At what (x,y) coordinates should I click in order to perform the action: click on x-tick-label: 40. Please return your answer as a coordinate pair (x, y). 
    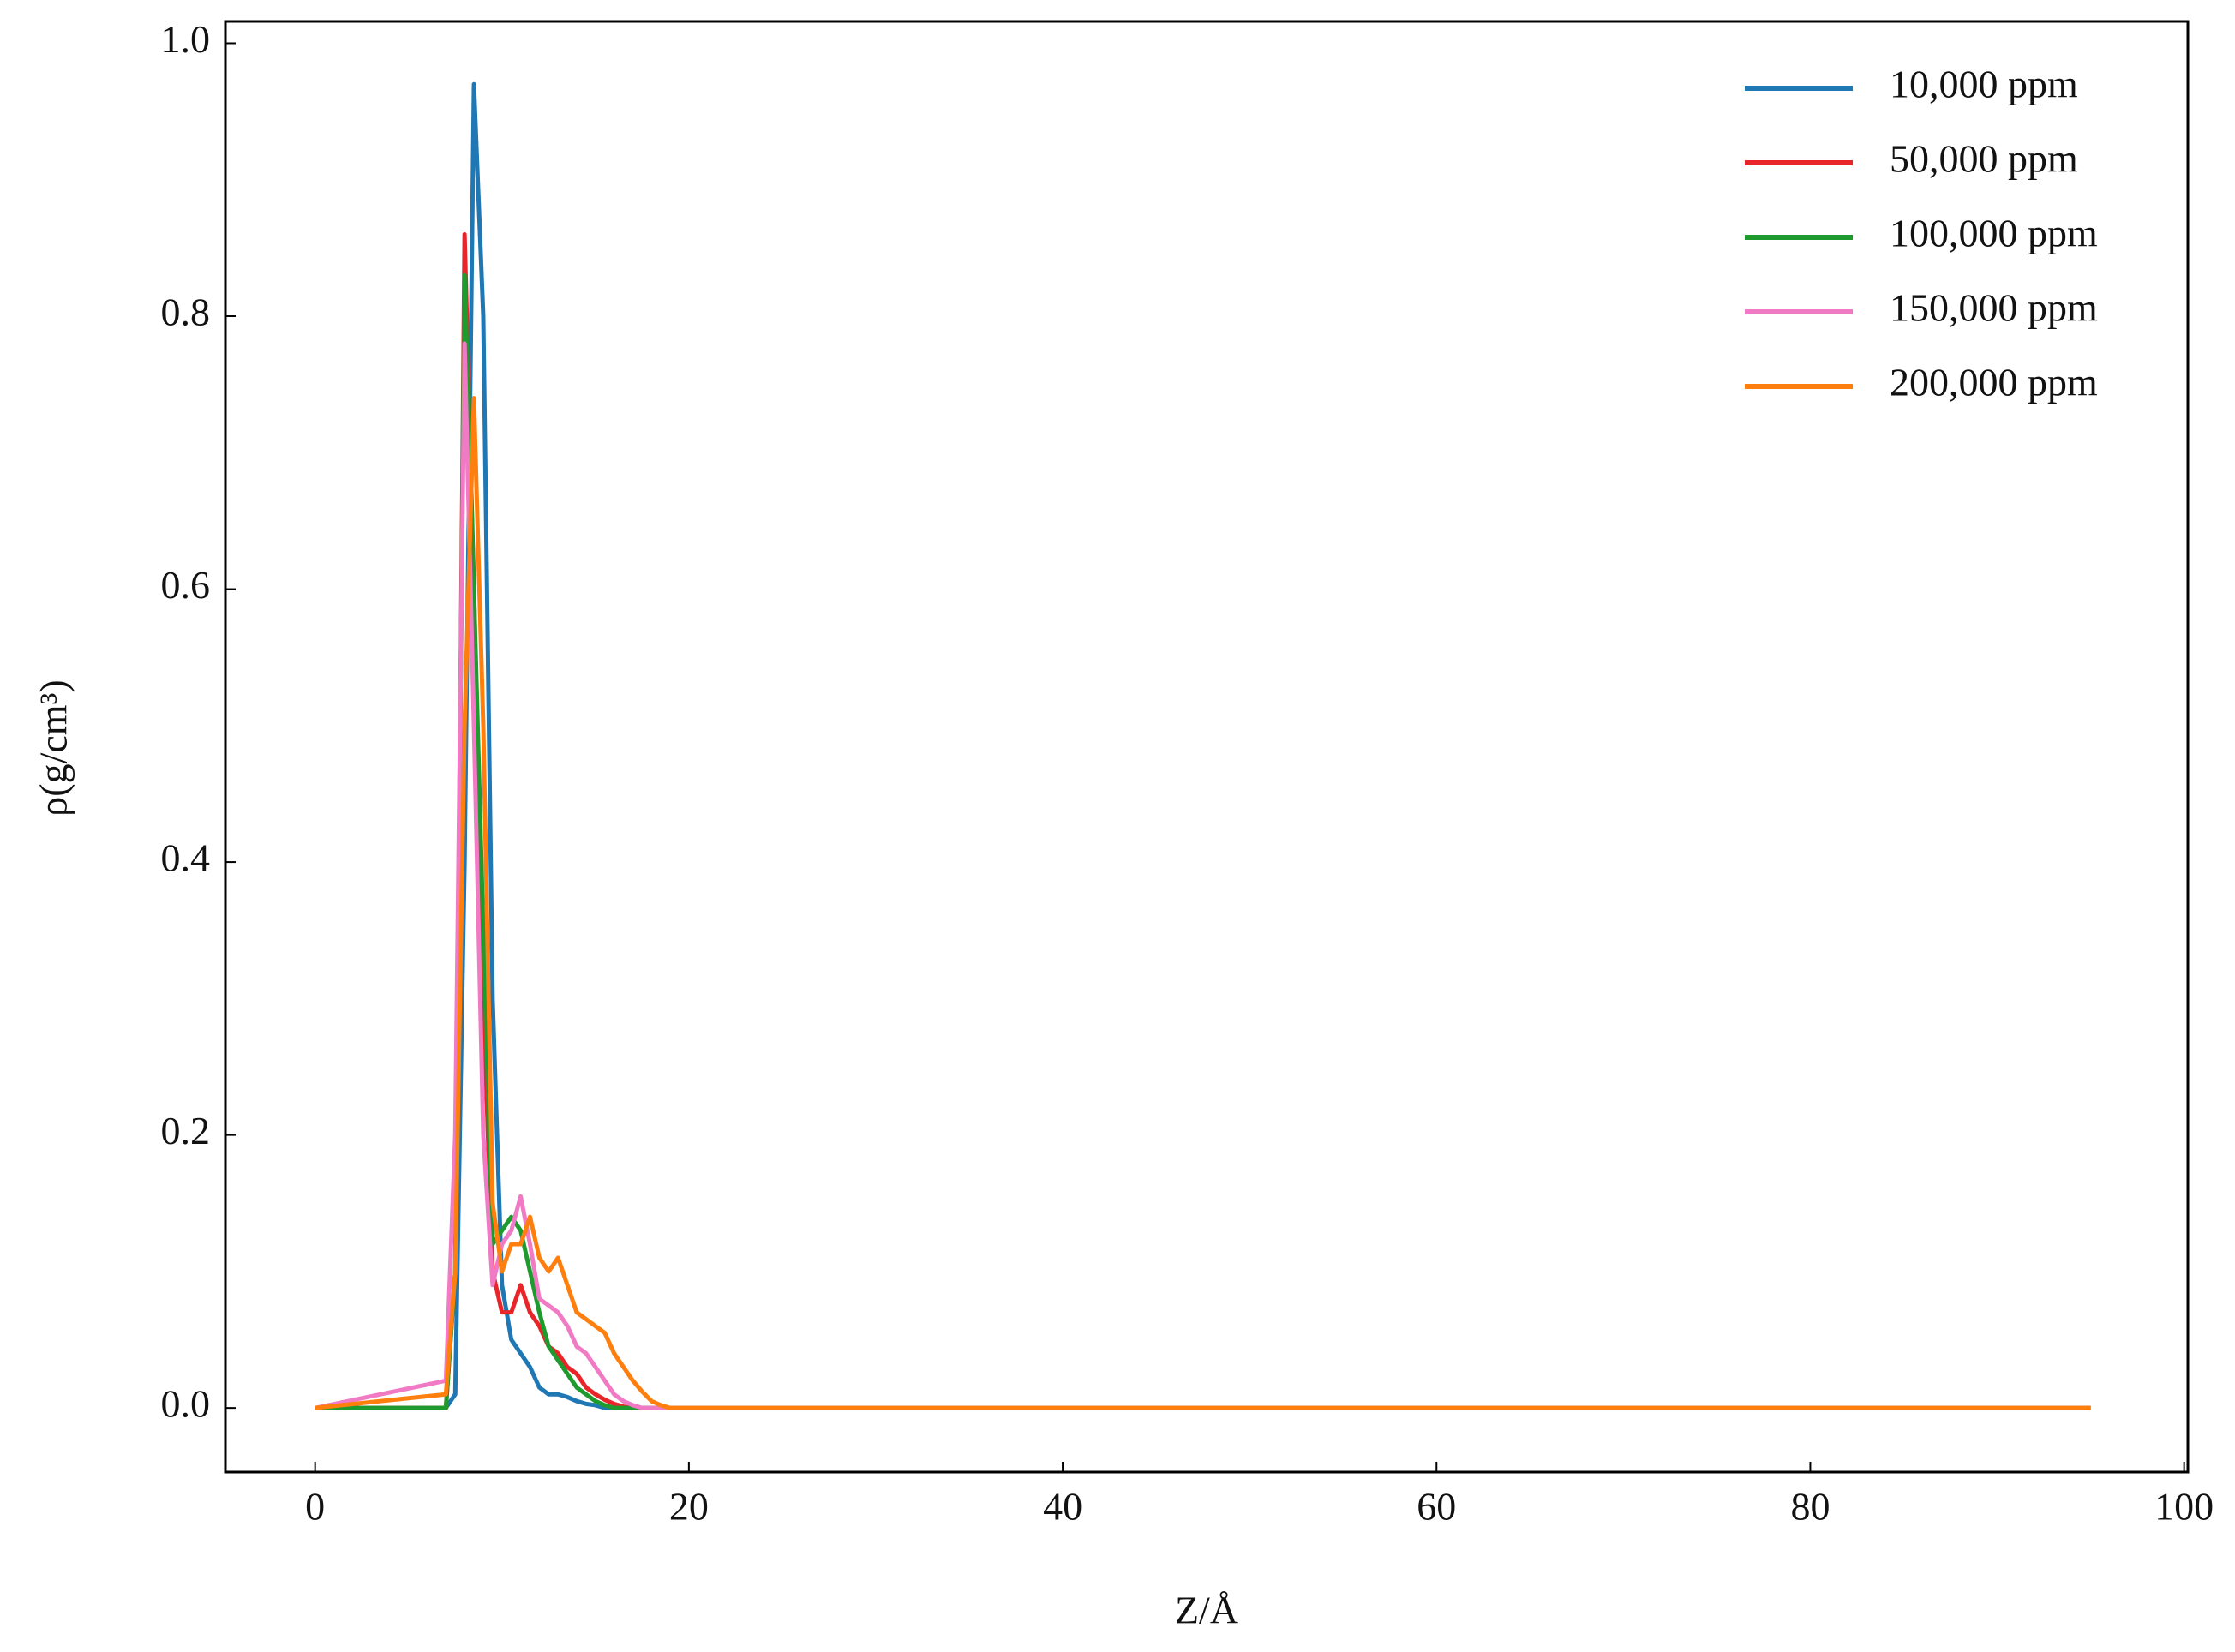
    Looking at the image, I should click on (1062, 1507).